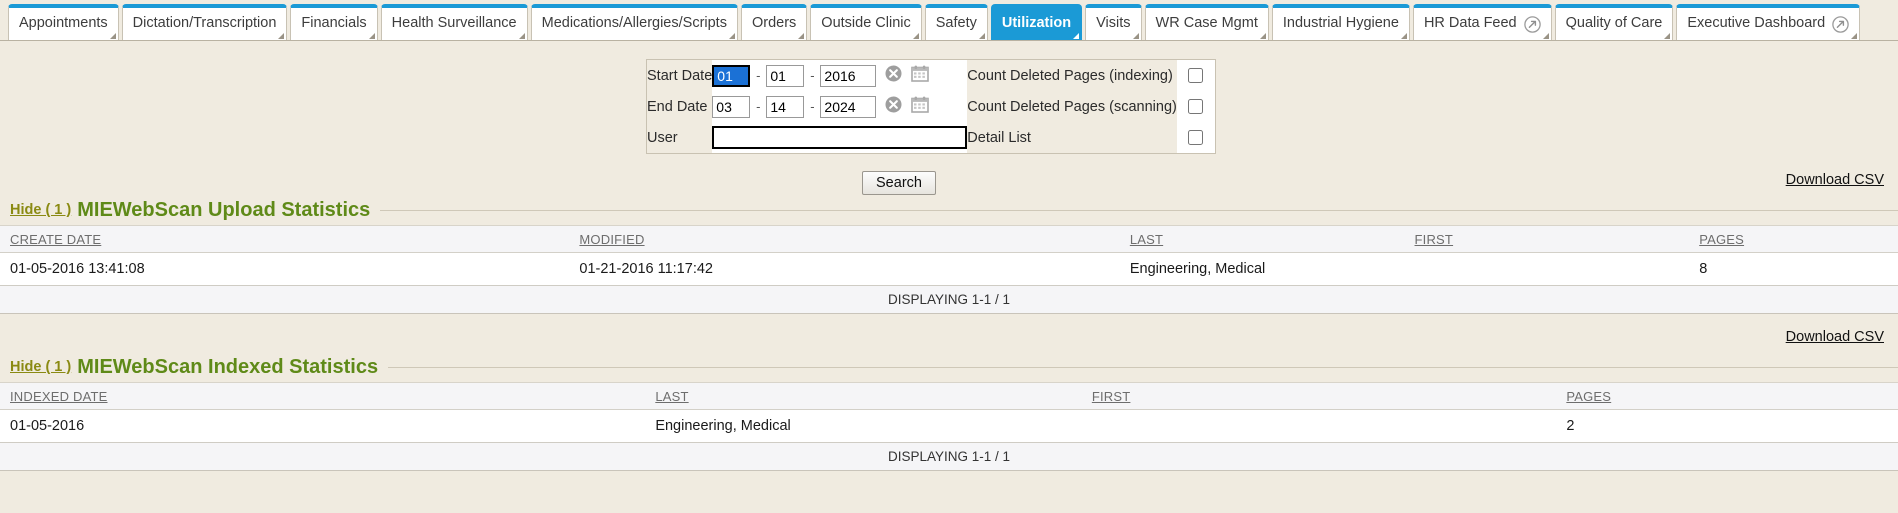 The image size is (1898, 513). Describe the element at coordinates (323, 396) in the screenshot. I see `column-header-indexed-date: INDEXED DATE` at that location.